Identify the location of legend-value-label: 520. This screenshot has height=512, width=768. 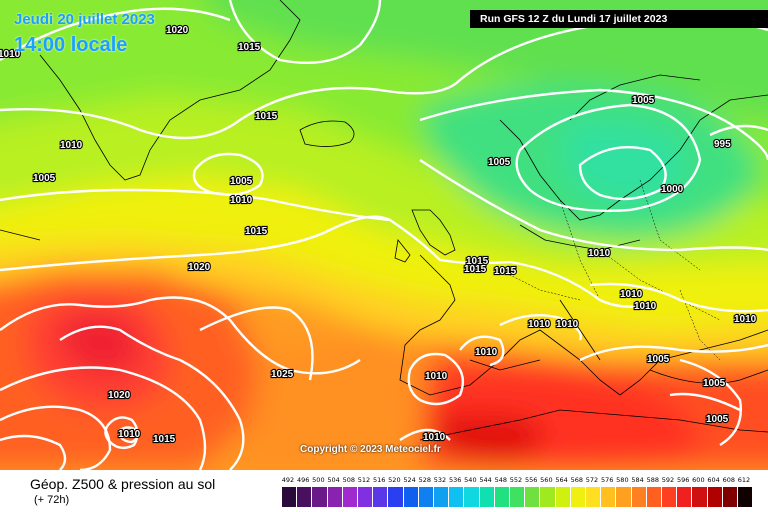
(394, 480).